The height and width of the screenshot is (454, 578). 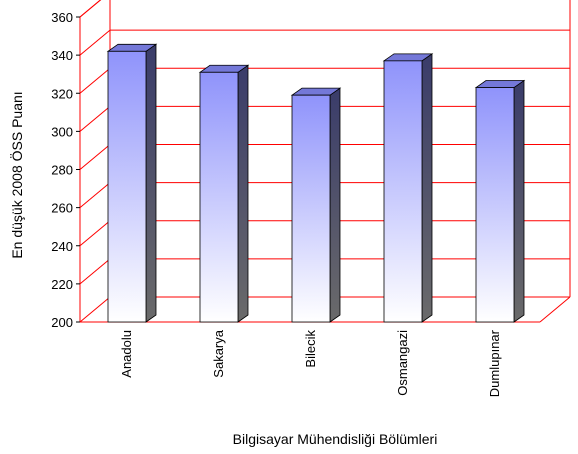 I want to click on y-tick-label: 220, so click(x=62, y=284).